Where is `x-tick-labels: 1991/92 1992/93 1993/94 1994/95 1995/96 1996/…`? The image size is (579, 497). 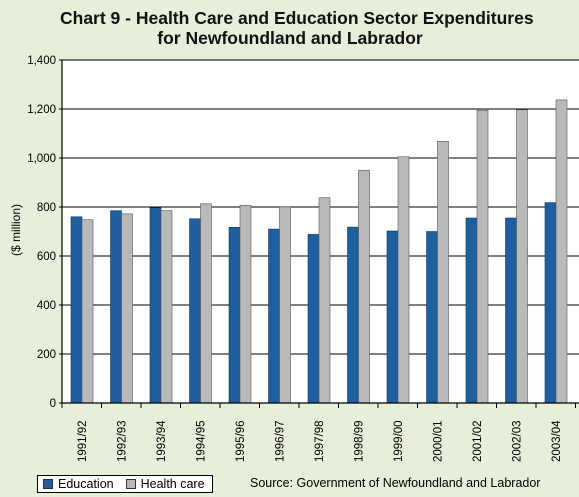
x-tick-labels: 1991/92 1992/93 1993/94 1994/95 1995/96 1996/… is located at coordinates (320, 441).